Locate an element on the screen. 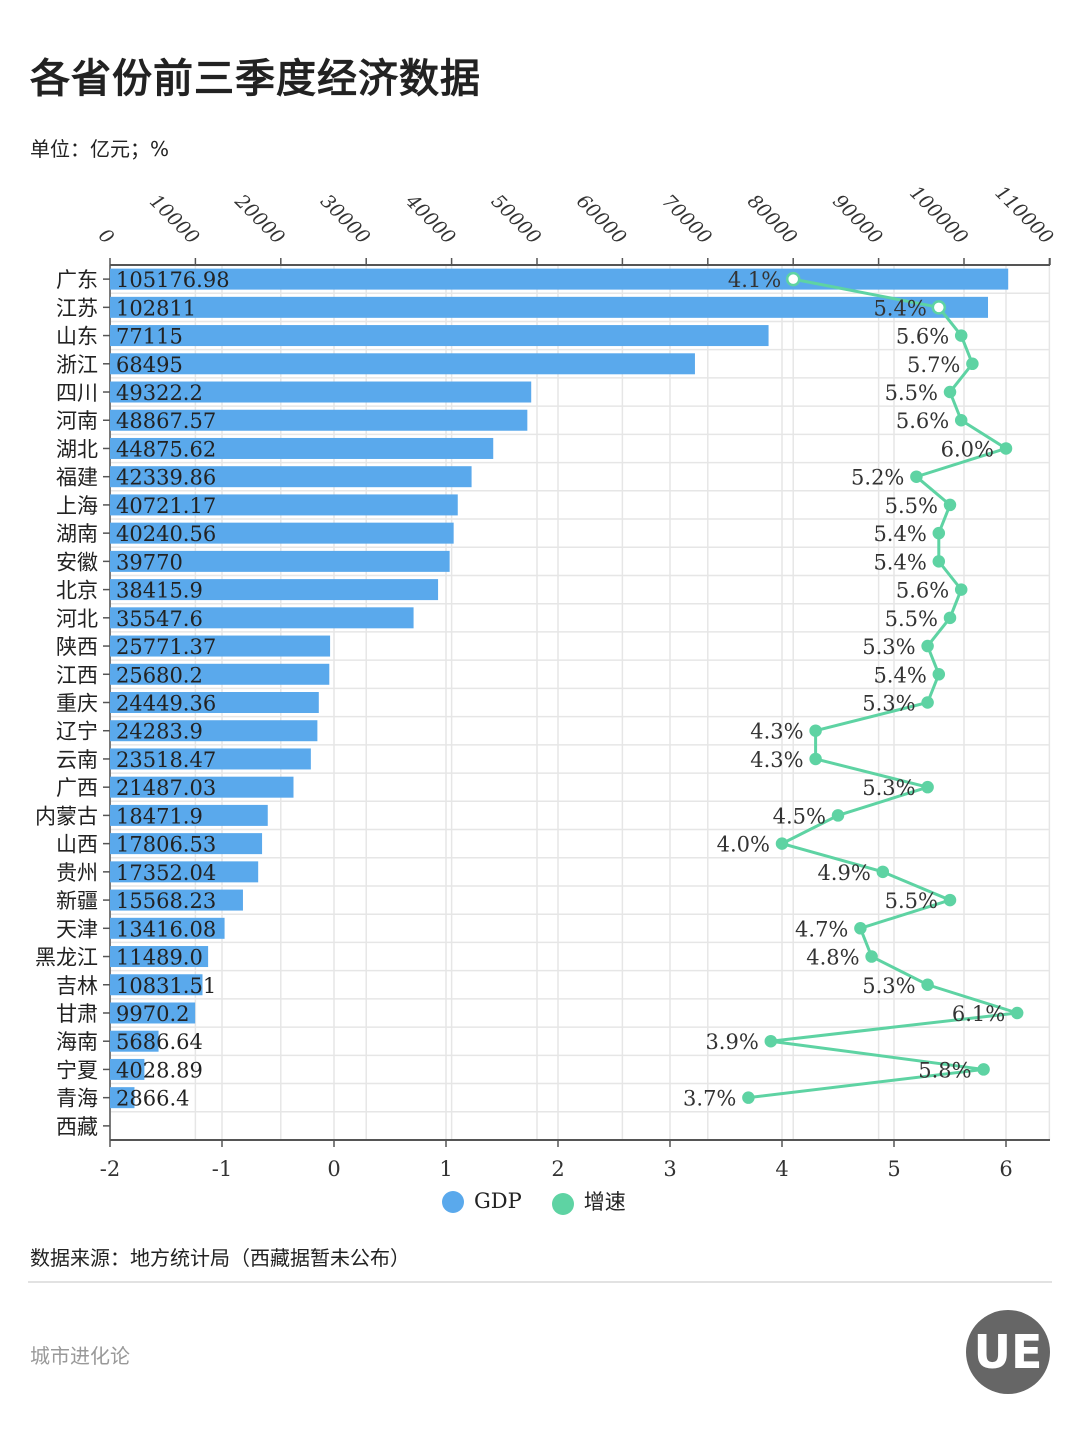 The width and height of the screenshot is (1080, 1440). top-axis-tick-label: 80000 is located at coordinates (772, 219).